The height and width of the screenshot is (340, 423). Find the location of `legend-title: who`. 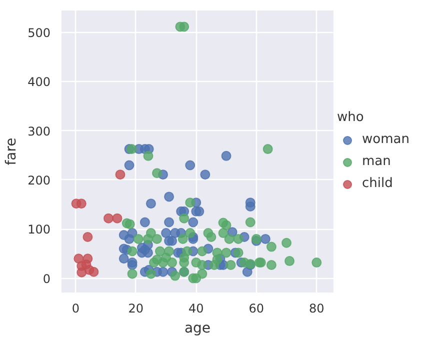

legend-title: who is located at coordinates (351, 117).